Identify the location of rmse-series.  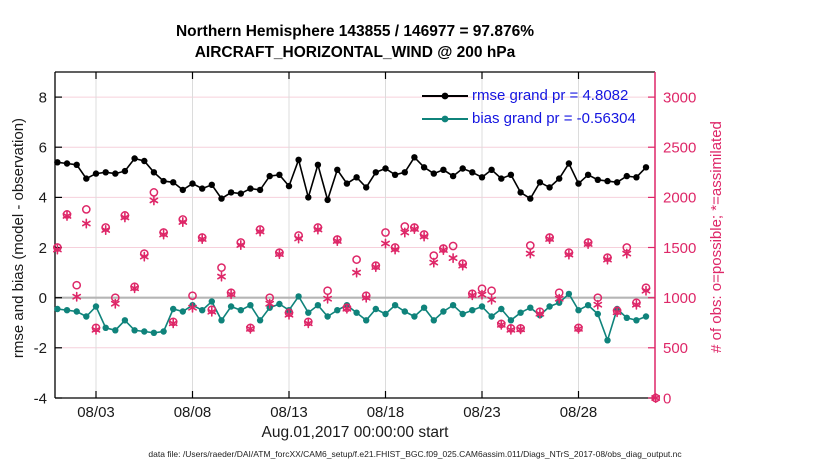
(352, 179).